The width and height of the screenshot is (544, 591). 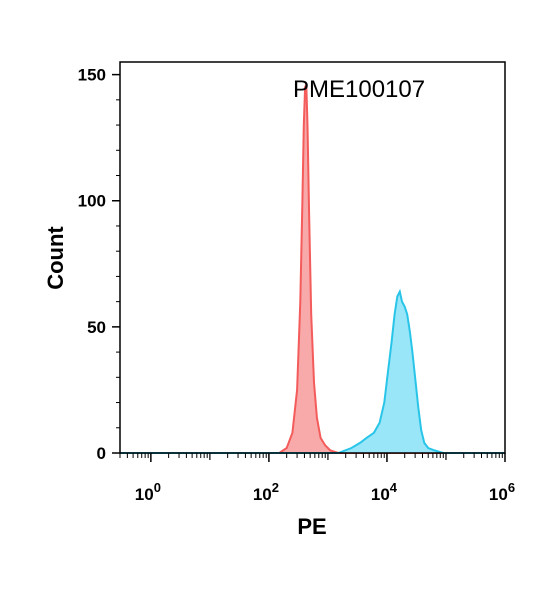 What do you see at coordinates (311, 526) in the screenshot?
I see `x-axis-title: PE` at bounding box center [311, 526].